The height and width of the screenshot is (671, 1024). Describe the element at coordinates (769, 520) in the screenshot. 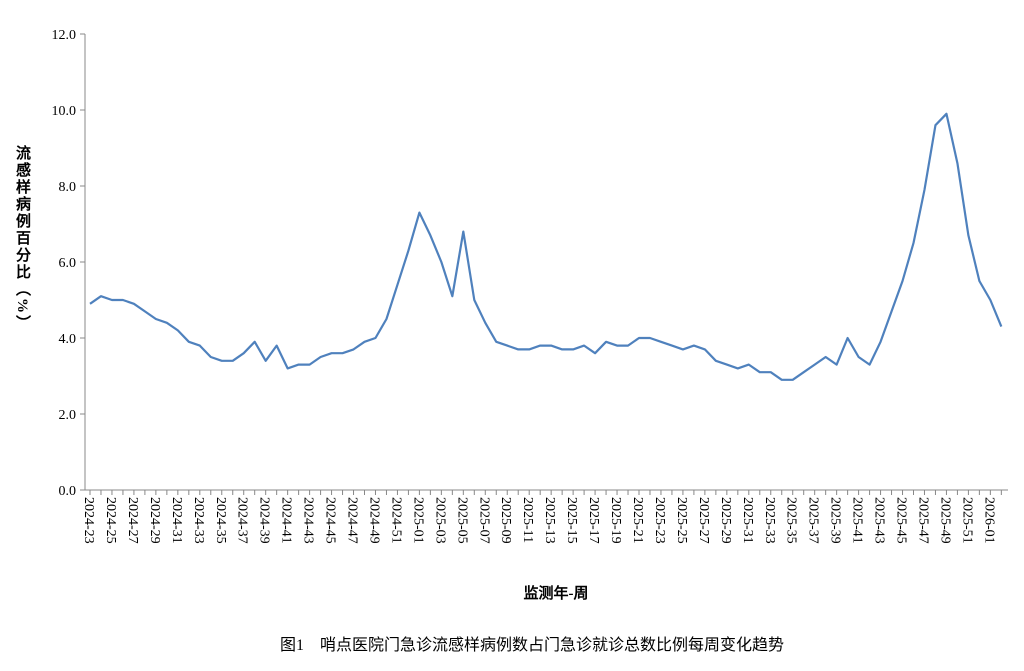

I see `x-tick-label: 2025-33` at that location.